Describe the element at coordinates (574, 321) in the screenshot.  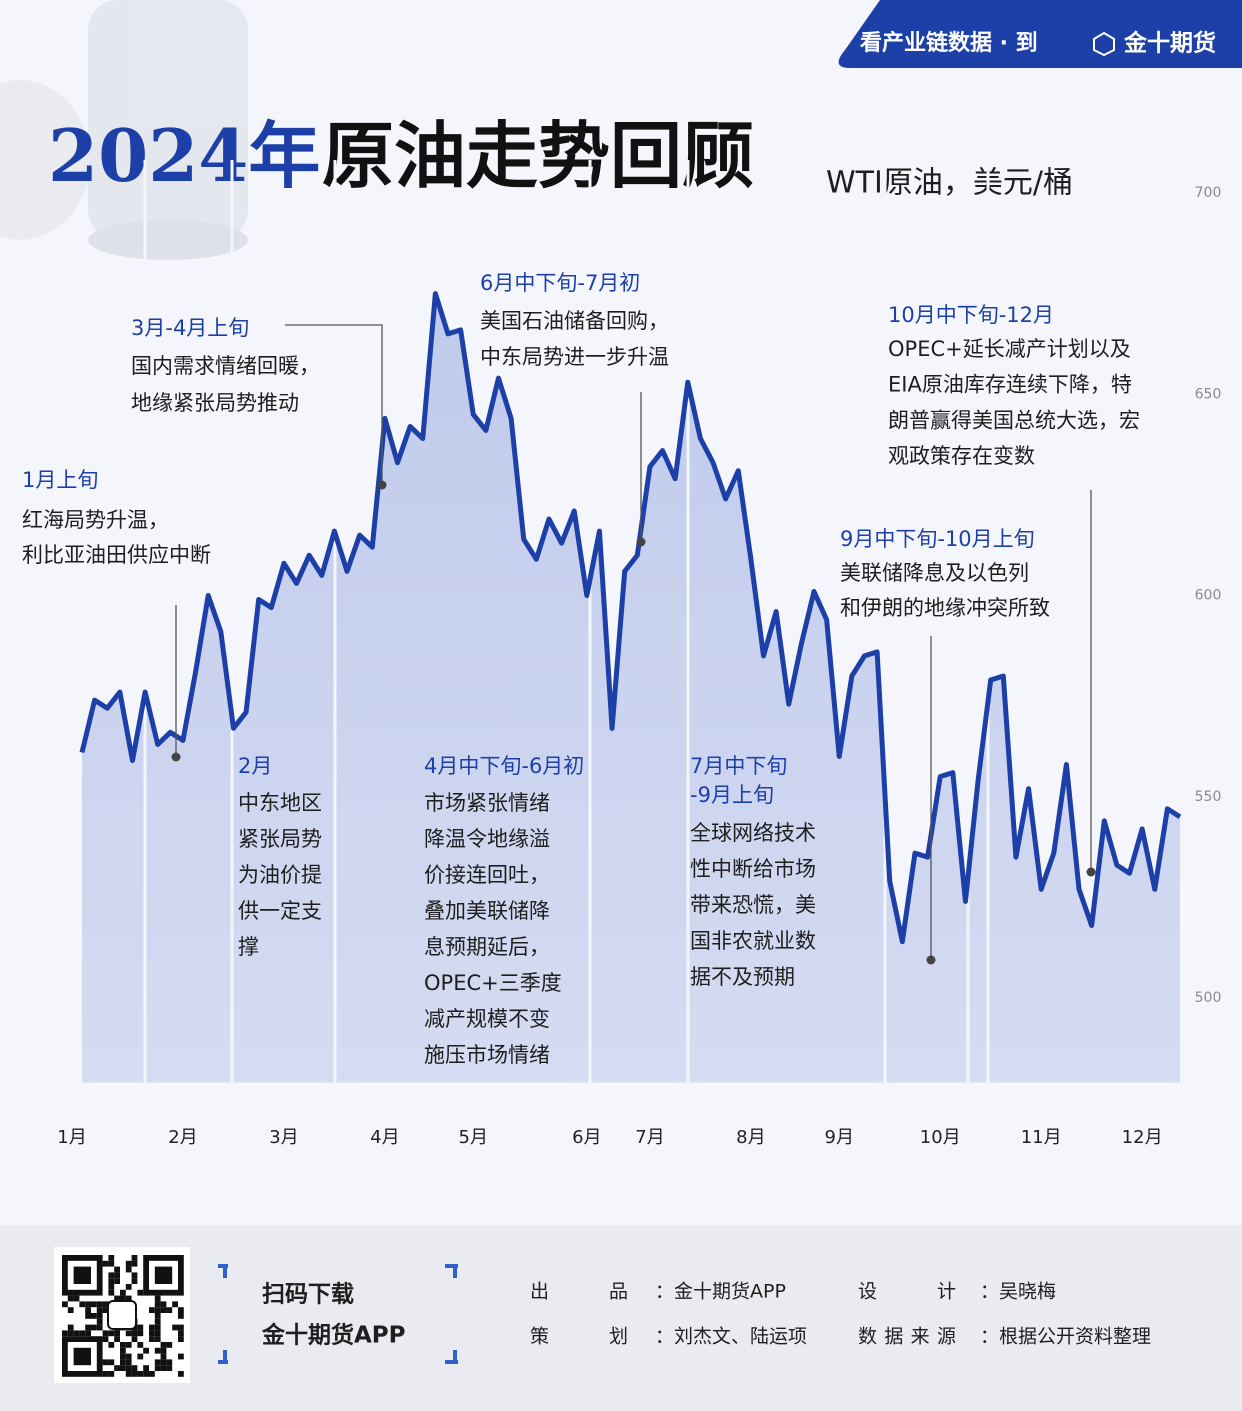
I see `annotation-text: 美国石油储备回购，` at that location.